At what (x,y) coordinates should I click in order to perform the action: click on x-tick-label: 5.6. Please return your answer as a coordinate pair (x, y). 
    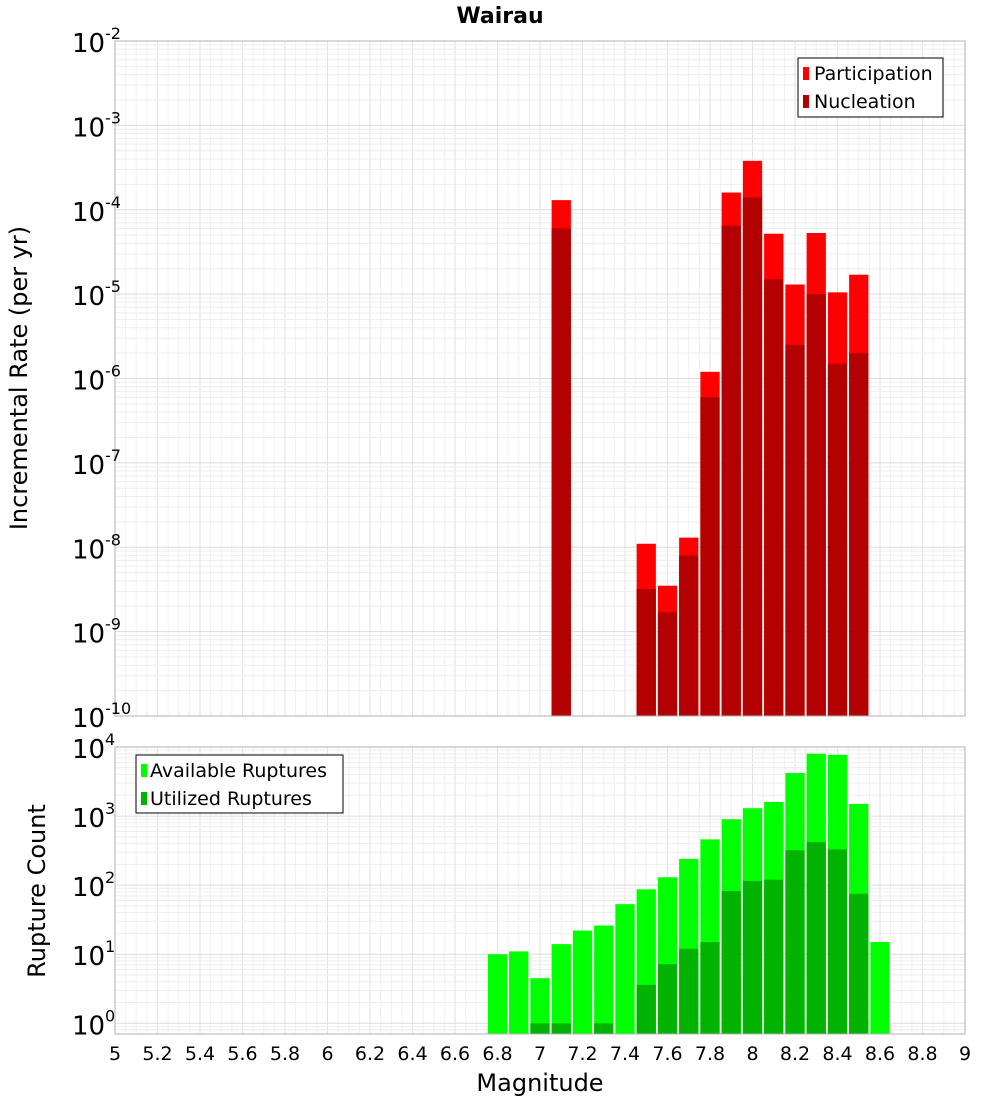
    Looking at the image, I should click on (242, 1054).